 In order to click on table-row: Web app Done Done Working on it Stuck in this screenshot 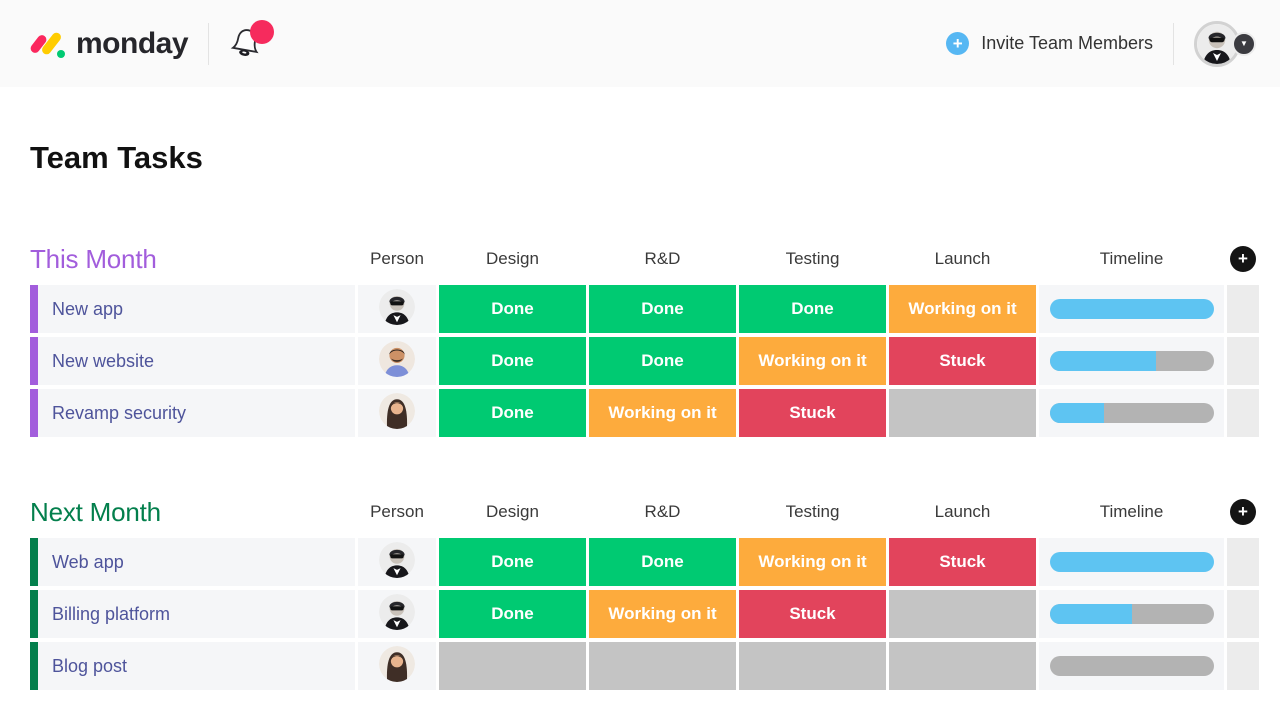, I will do `click(644, 562)`.